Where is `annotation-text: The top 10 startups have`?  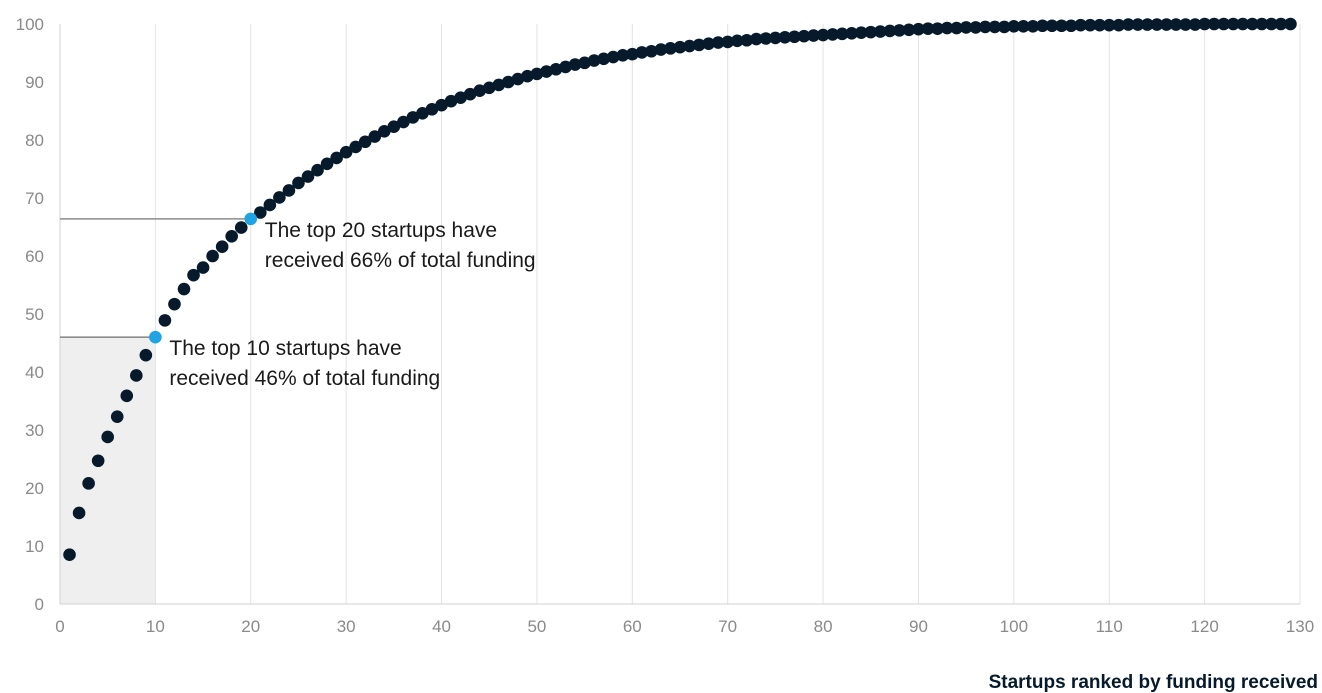 annotation-text: The top 10 startups have is located at coordinates (285, 348).